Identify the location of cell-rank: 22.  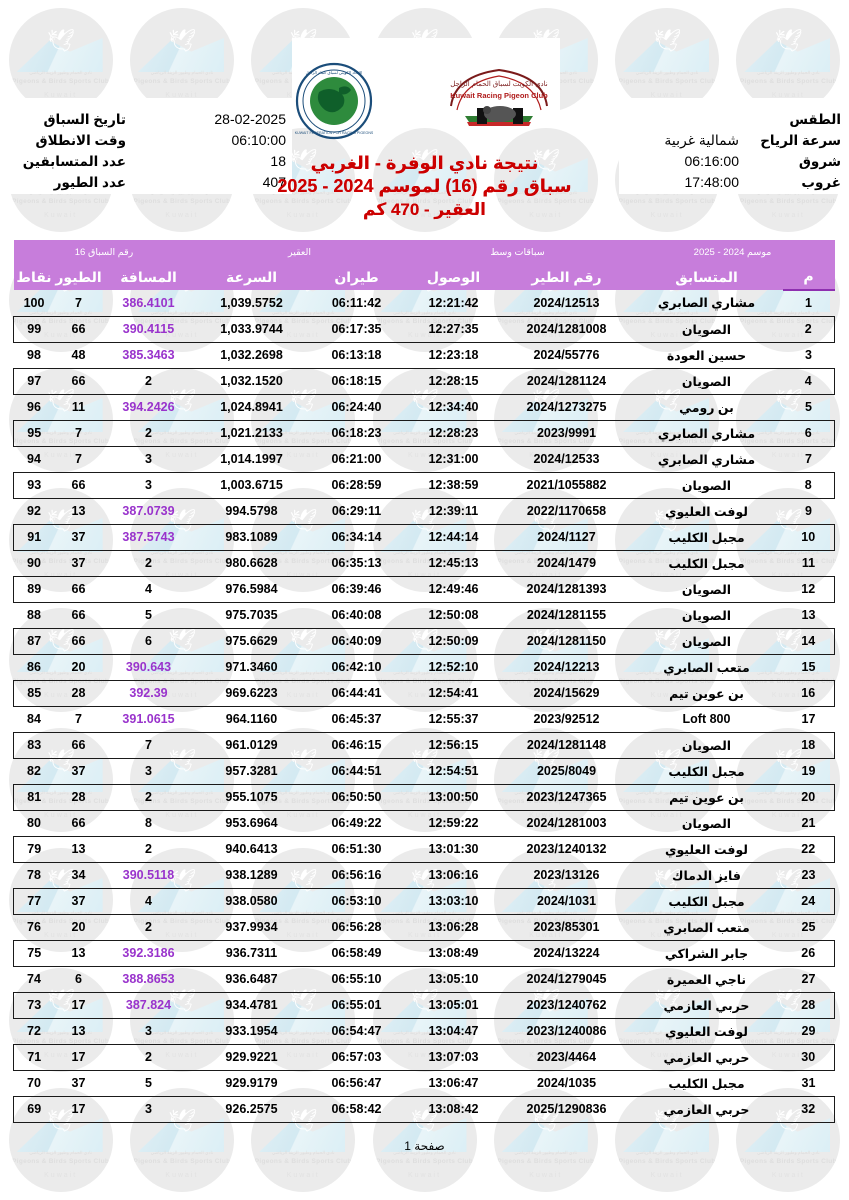
(808, 849).